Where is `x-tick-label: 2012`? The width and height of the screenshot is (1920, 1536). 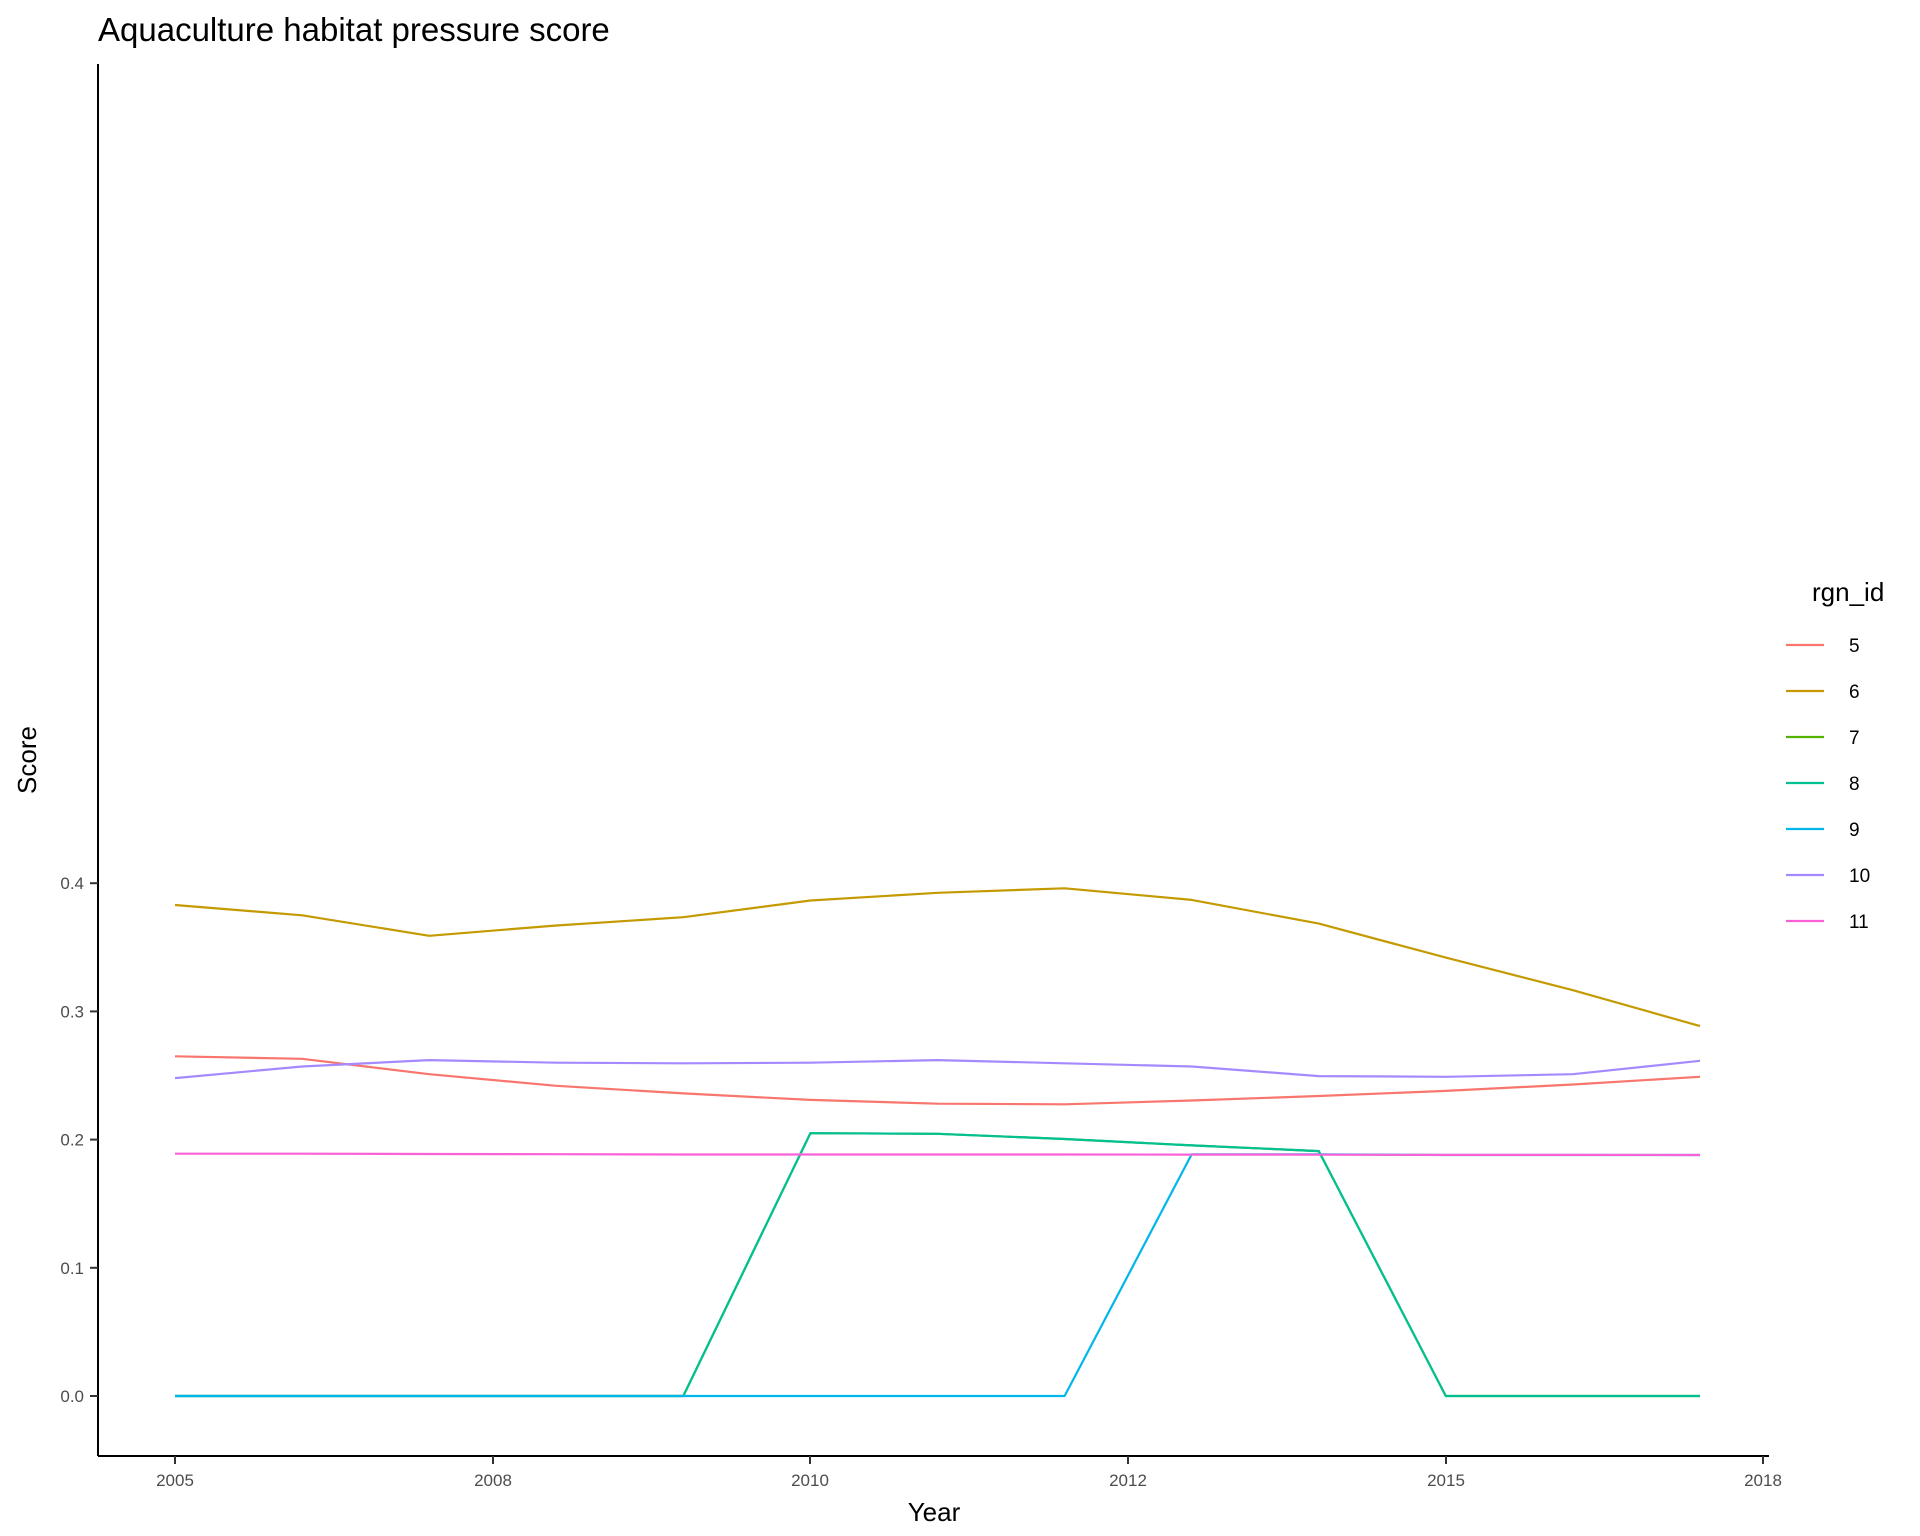
x-tick-label: 2012 is located at coordinates (1128, 1480).